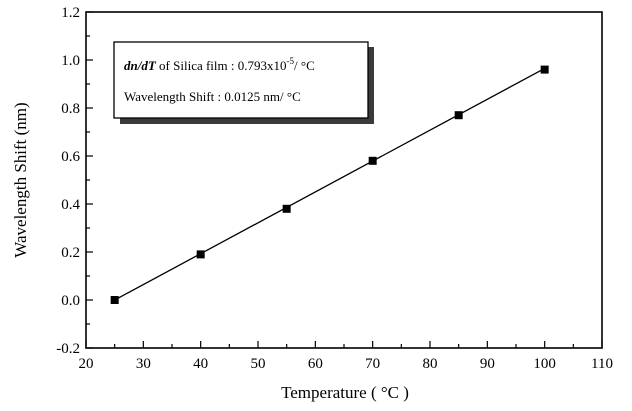  What do you see at coordinates (70, 205) in the screenshot?
I see `y-tick-label: 0.4` at bounding box center [70, 205].